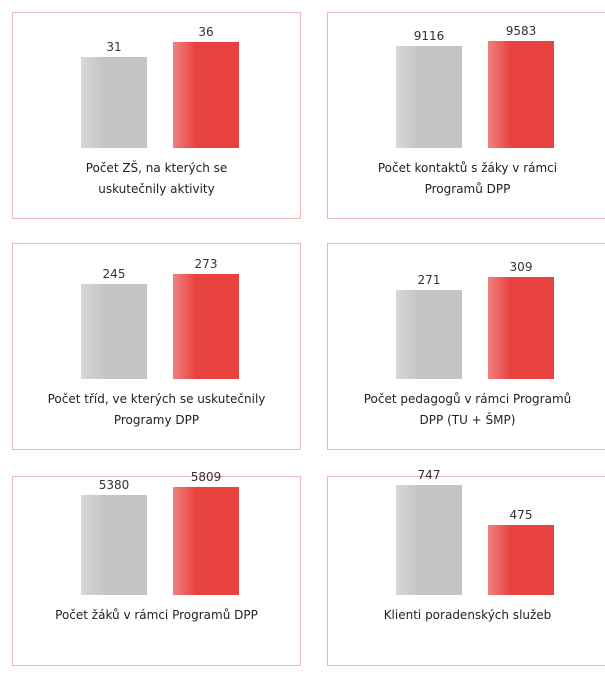  What do you see at coordinates (521, 515) in the screenshot?
I see `value-label: 475` at bounding box center [521, 515].